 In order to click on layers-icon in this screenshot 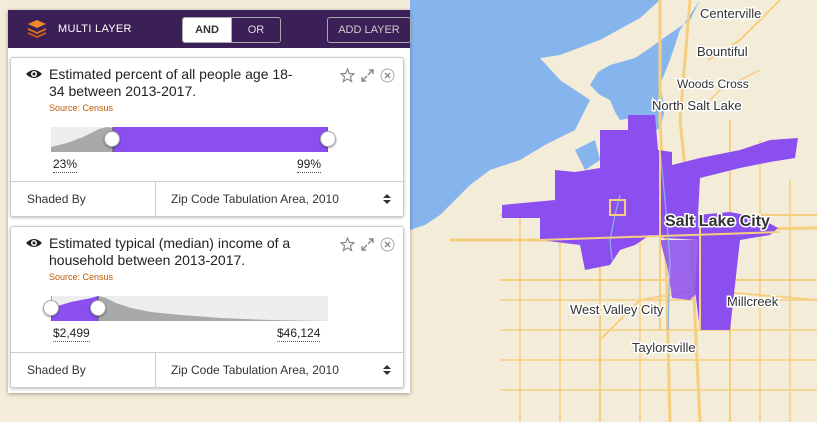, I will do `click(37, 29)`.